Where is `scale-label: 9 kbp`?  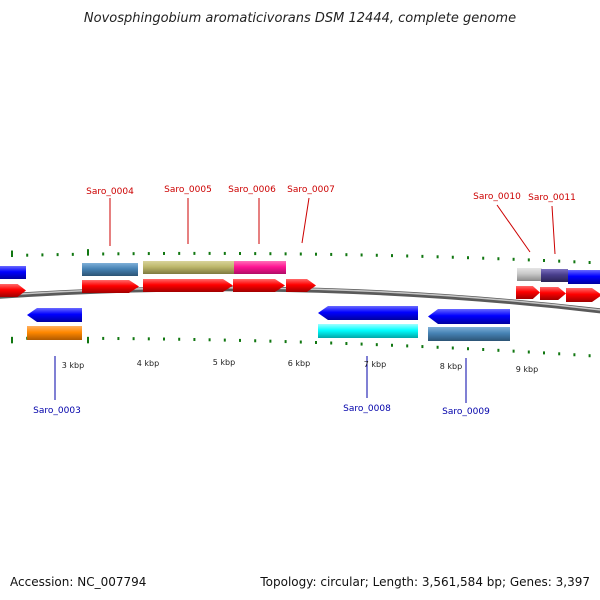
scale-label: 9 kbp is located at coordinates (527, 369).